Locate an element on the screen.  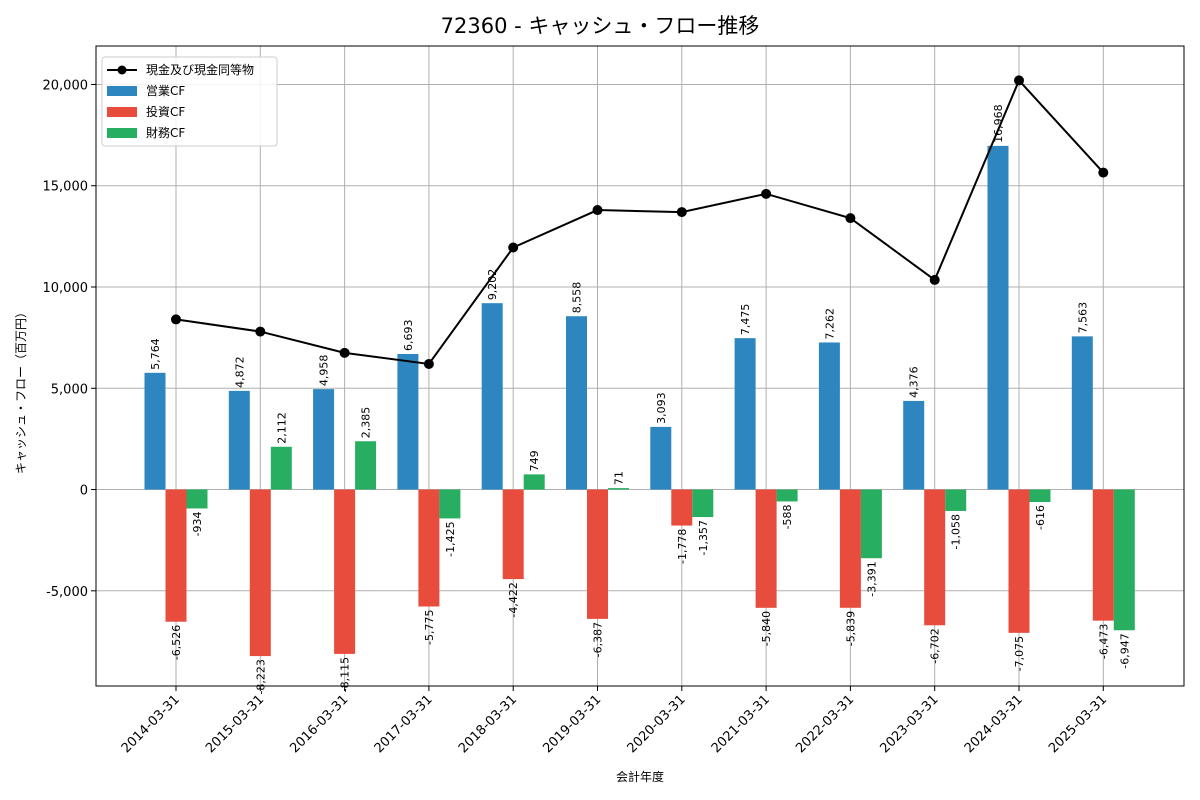
x-tick-label: 2024-03-31 is located at coordinates (994, 724).